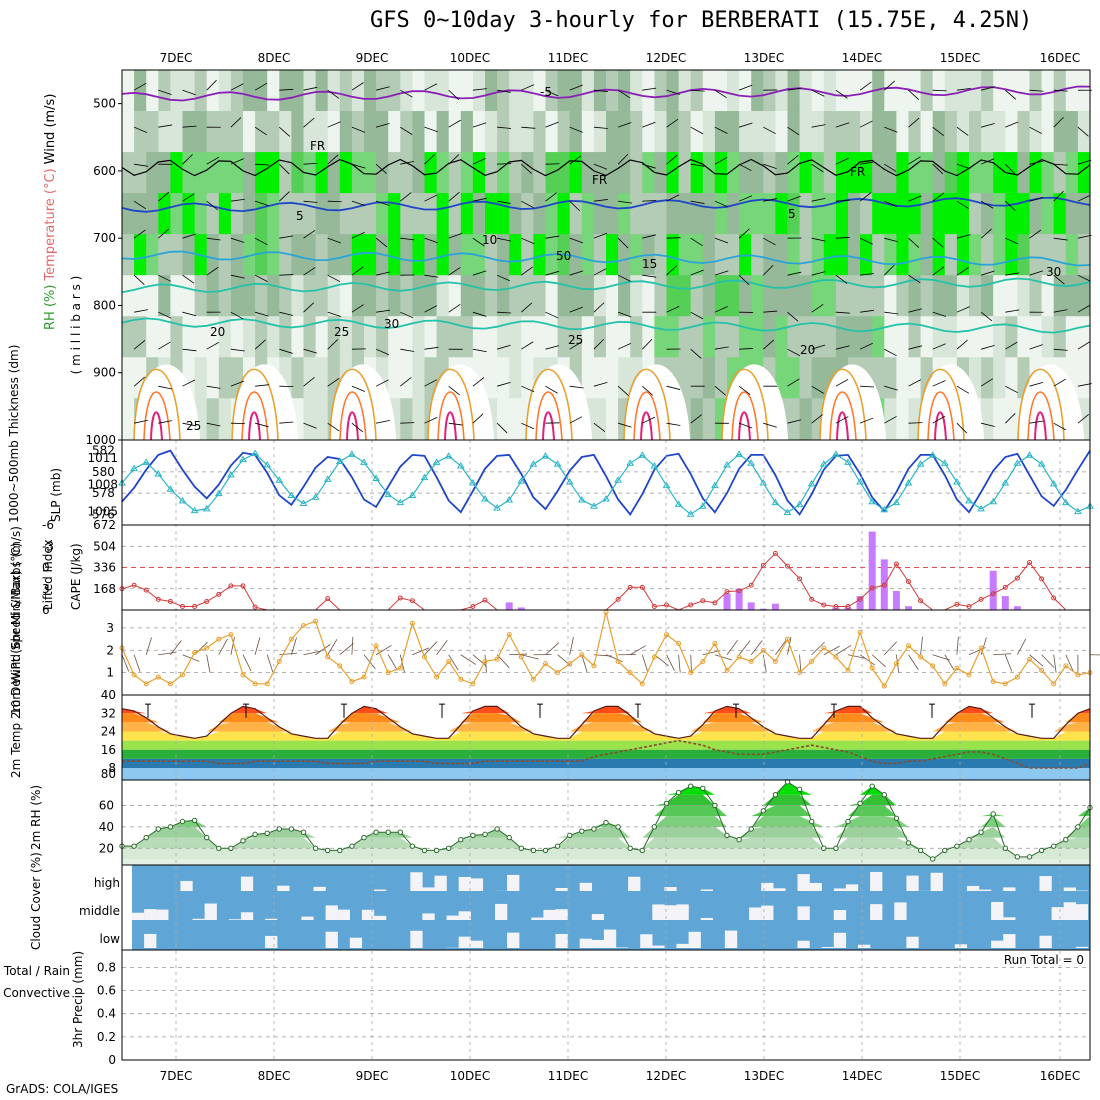  What do you see at coordinates (891, 648) in the screenshot?
I see `wind-10m-barb` at bounding box center [891, 648].